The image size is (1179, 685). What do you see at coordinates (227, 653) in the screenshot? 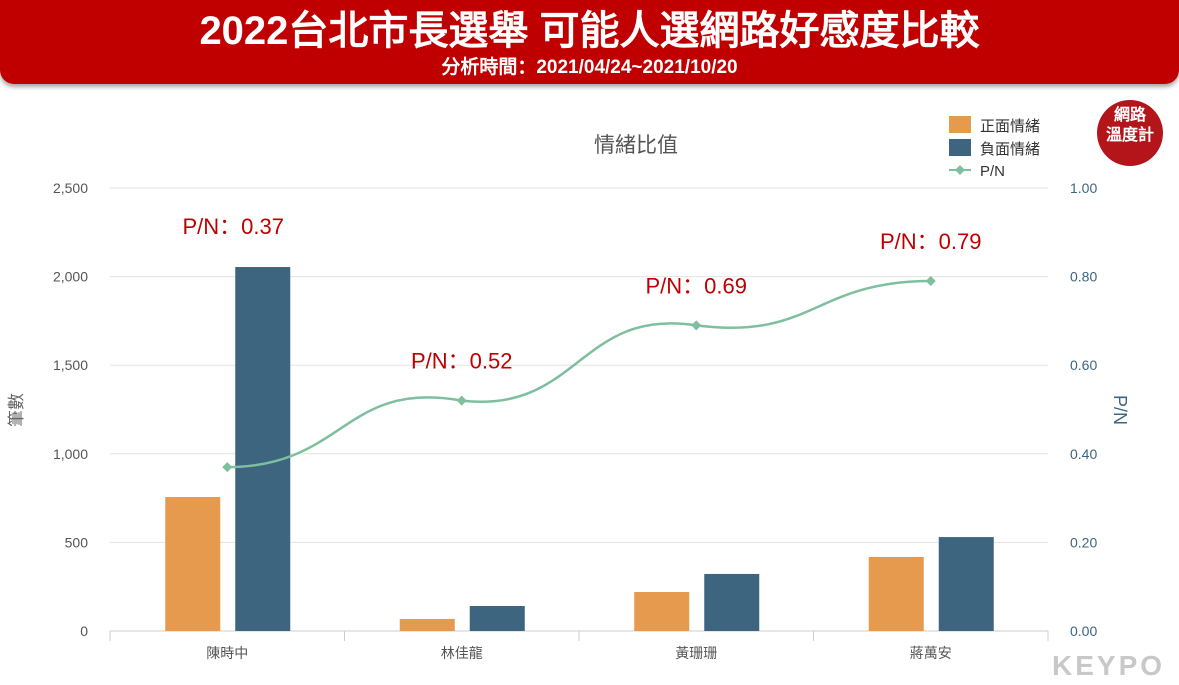
I see `x-tick-label: 陳時中` at bounding box center [227, 653].